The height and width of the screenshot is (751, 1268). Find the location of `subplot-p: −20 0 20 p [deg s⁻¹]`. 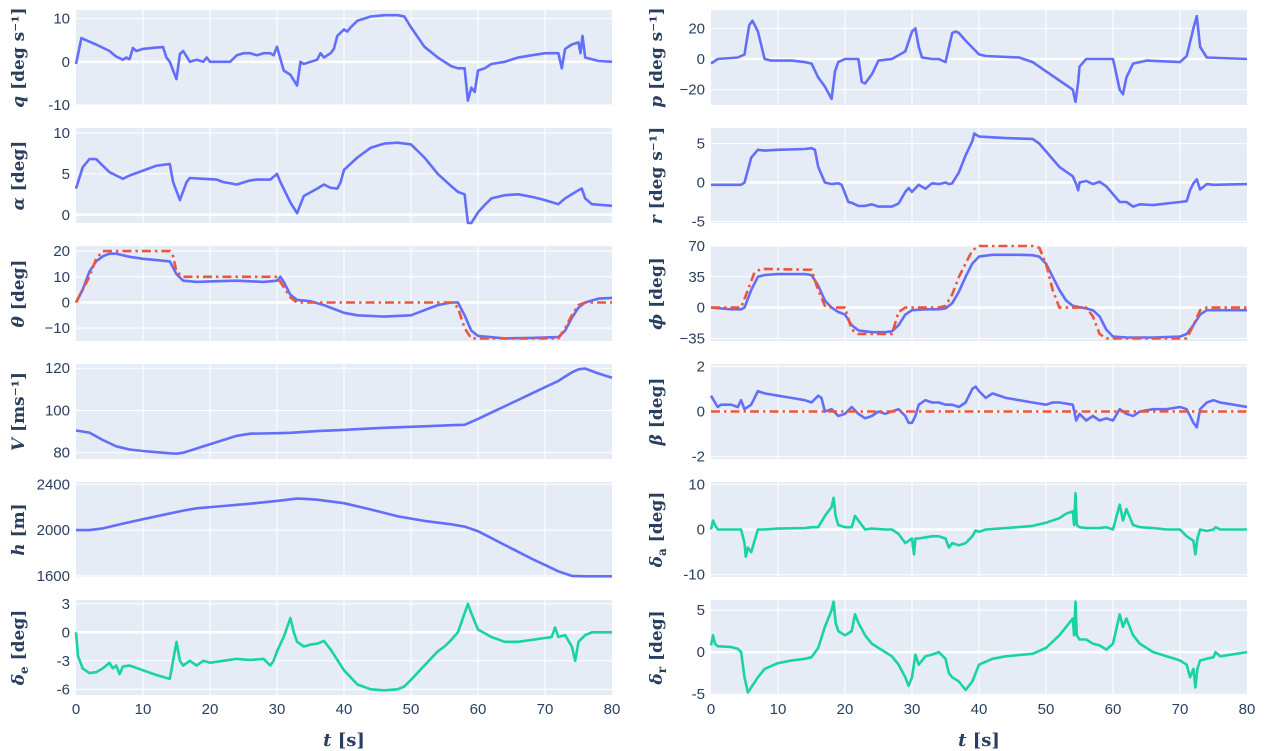

subplot-p: −20 0 20 p [deg s⁻¹] is located at coordinates (947, 57).